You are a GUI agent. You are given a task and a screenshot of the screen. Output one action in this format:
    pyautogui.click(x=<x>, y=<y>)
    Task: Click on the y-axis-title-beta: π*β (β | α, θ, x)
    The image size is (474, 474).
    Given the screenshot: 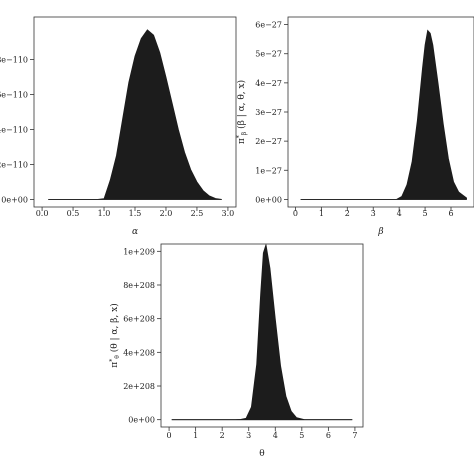 What is the action you would take?
    pyautogui.click(x=242, y=112)
    